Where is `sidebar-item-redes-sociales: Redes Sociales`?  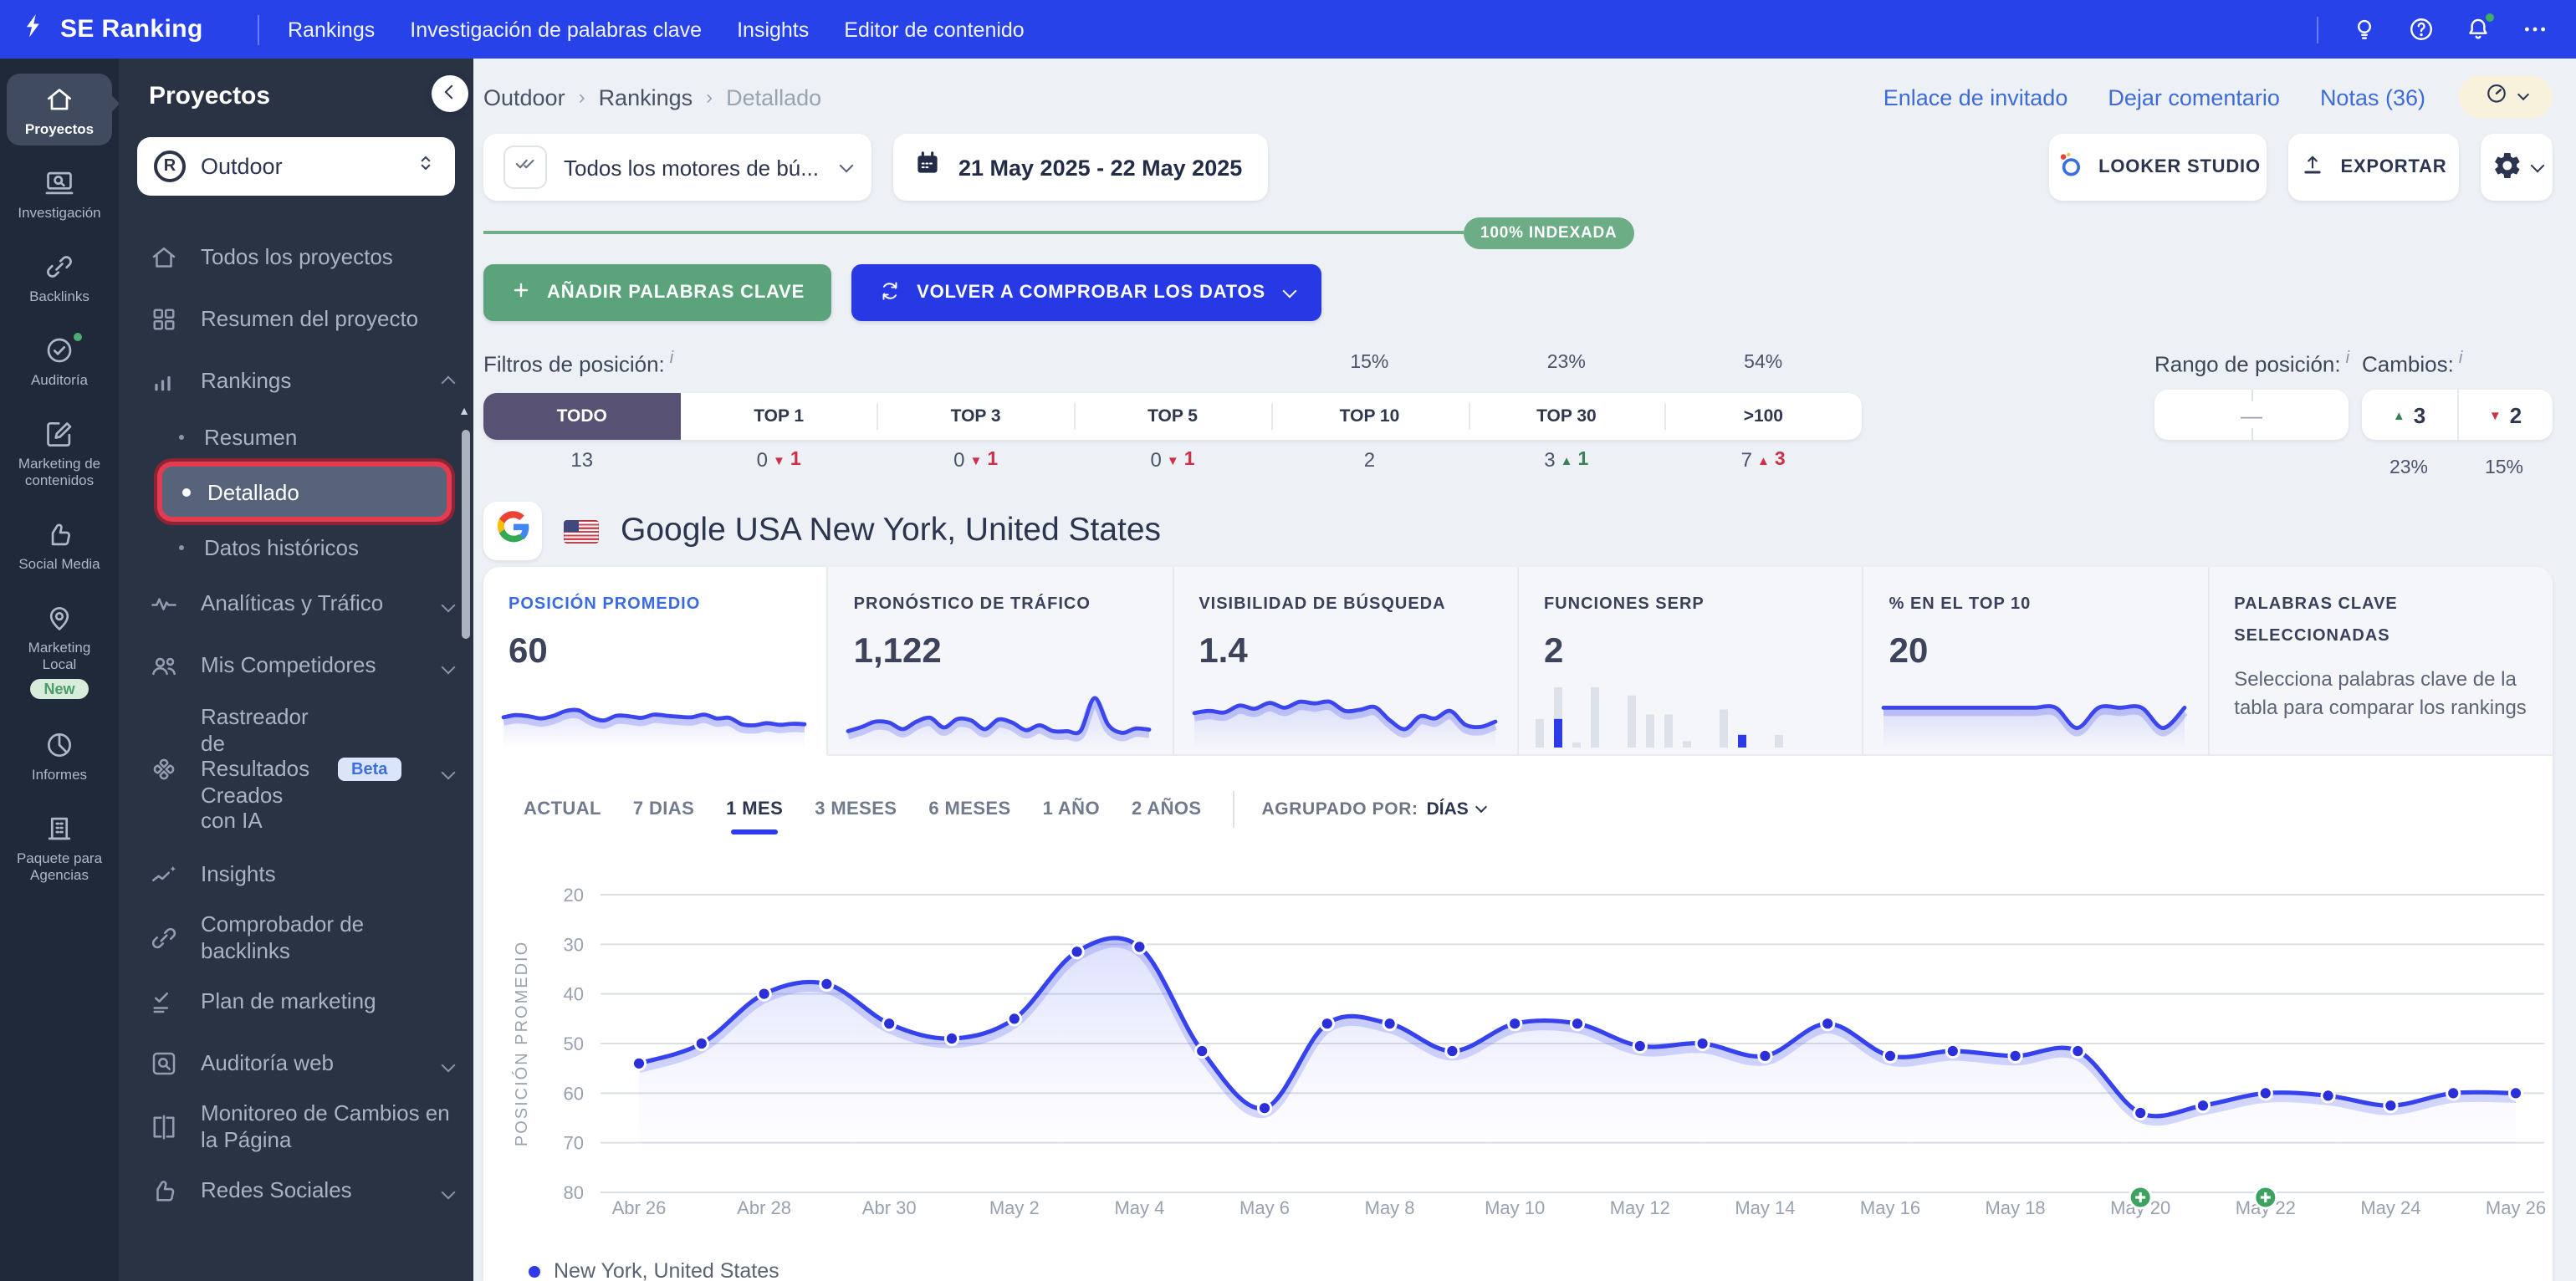 sidebar-item-redes-sociales: Redes Sociales is located at coordinates (296, 1191).